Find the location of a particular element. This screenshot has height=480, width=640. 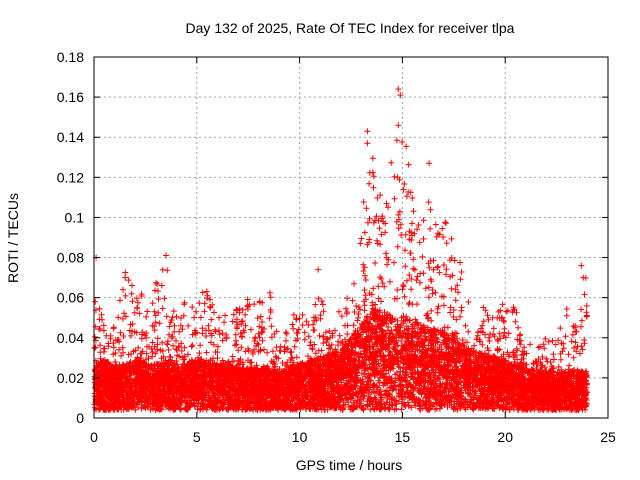

x-tick-label: 10 is located at coordinates (300, 437).